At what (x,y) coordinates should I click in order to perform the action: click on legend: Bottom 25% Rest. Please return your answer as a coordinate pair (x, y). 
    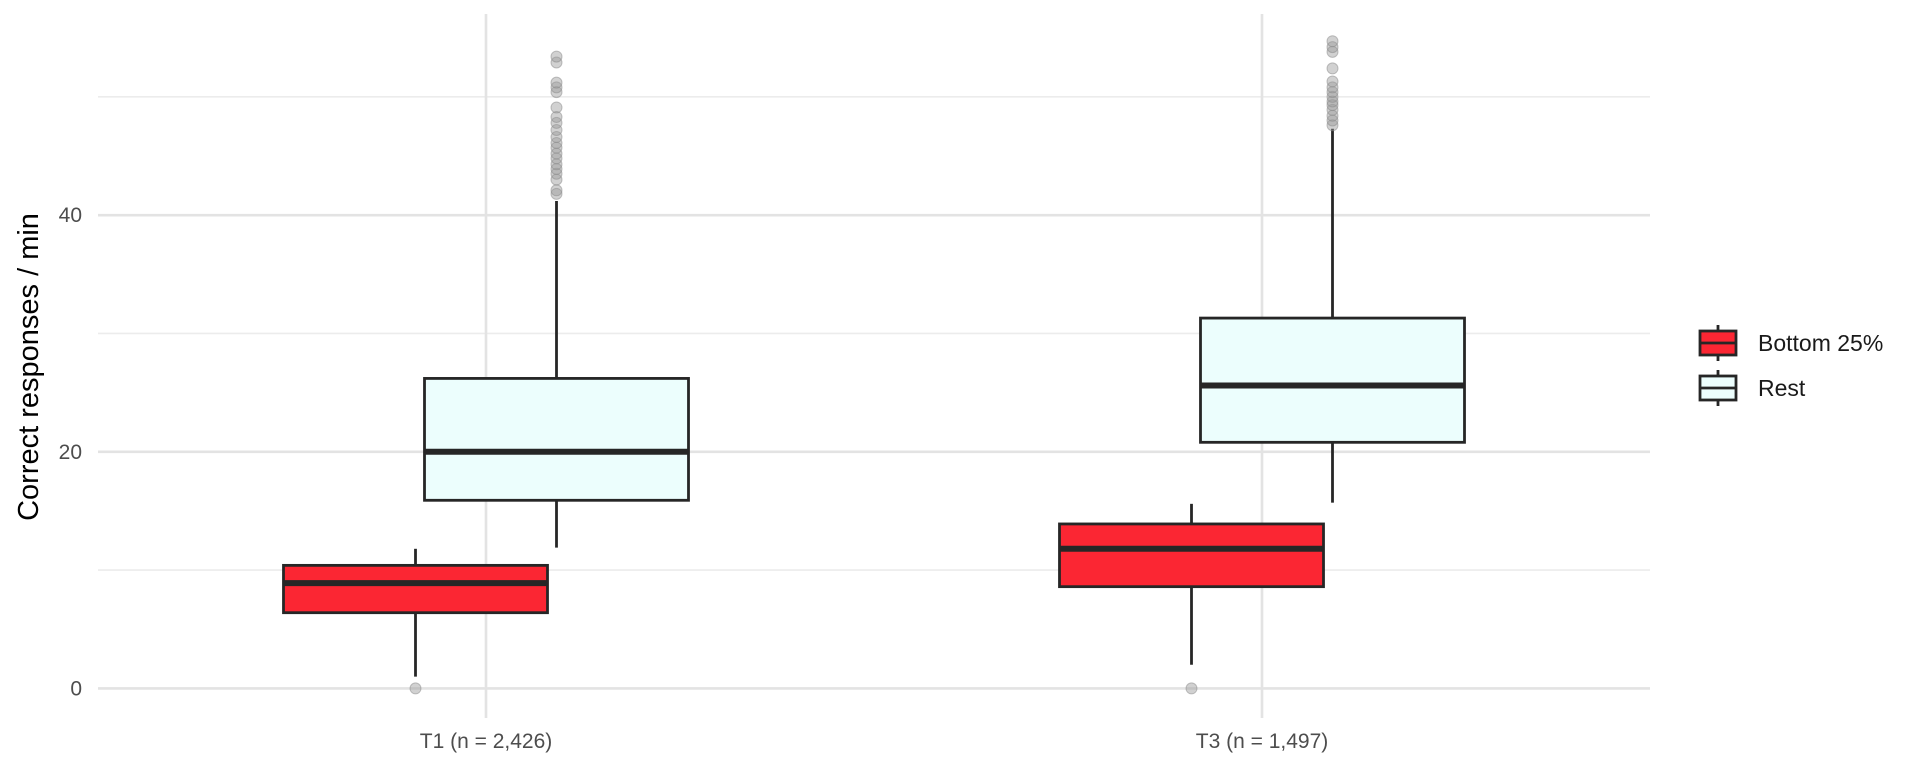
    Looking at the image, I should click on (1790, 365).